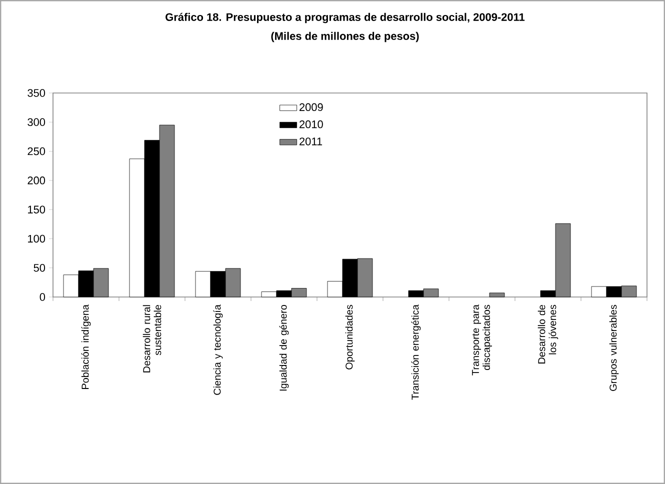  What do you see at coordinates (311, 142) in the screenshot?
I see `legend-label: 2011` at bounding box center [311, 142].